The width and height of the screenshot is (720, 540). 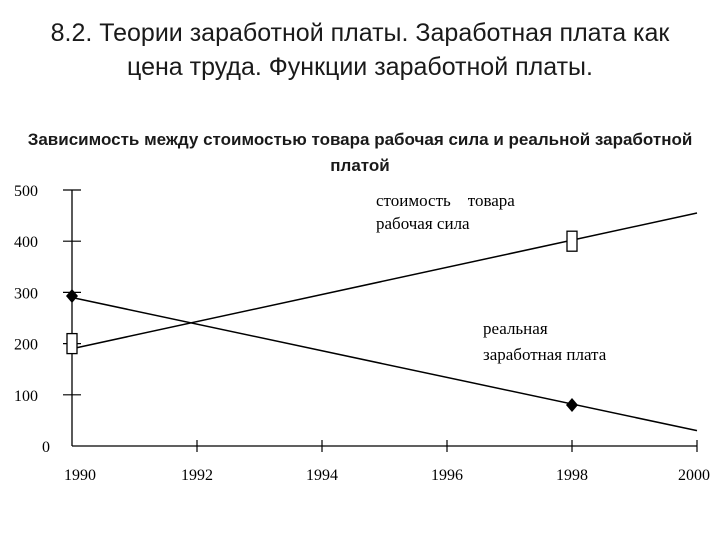 What do you see at coordinates (447, 475) in the screenshot?
I see `x-tick-label: 1996` at bounding box center [447, 475].